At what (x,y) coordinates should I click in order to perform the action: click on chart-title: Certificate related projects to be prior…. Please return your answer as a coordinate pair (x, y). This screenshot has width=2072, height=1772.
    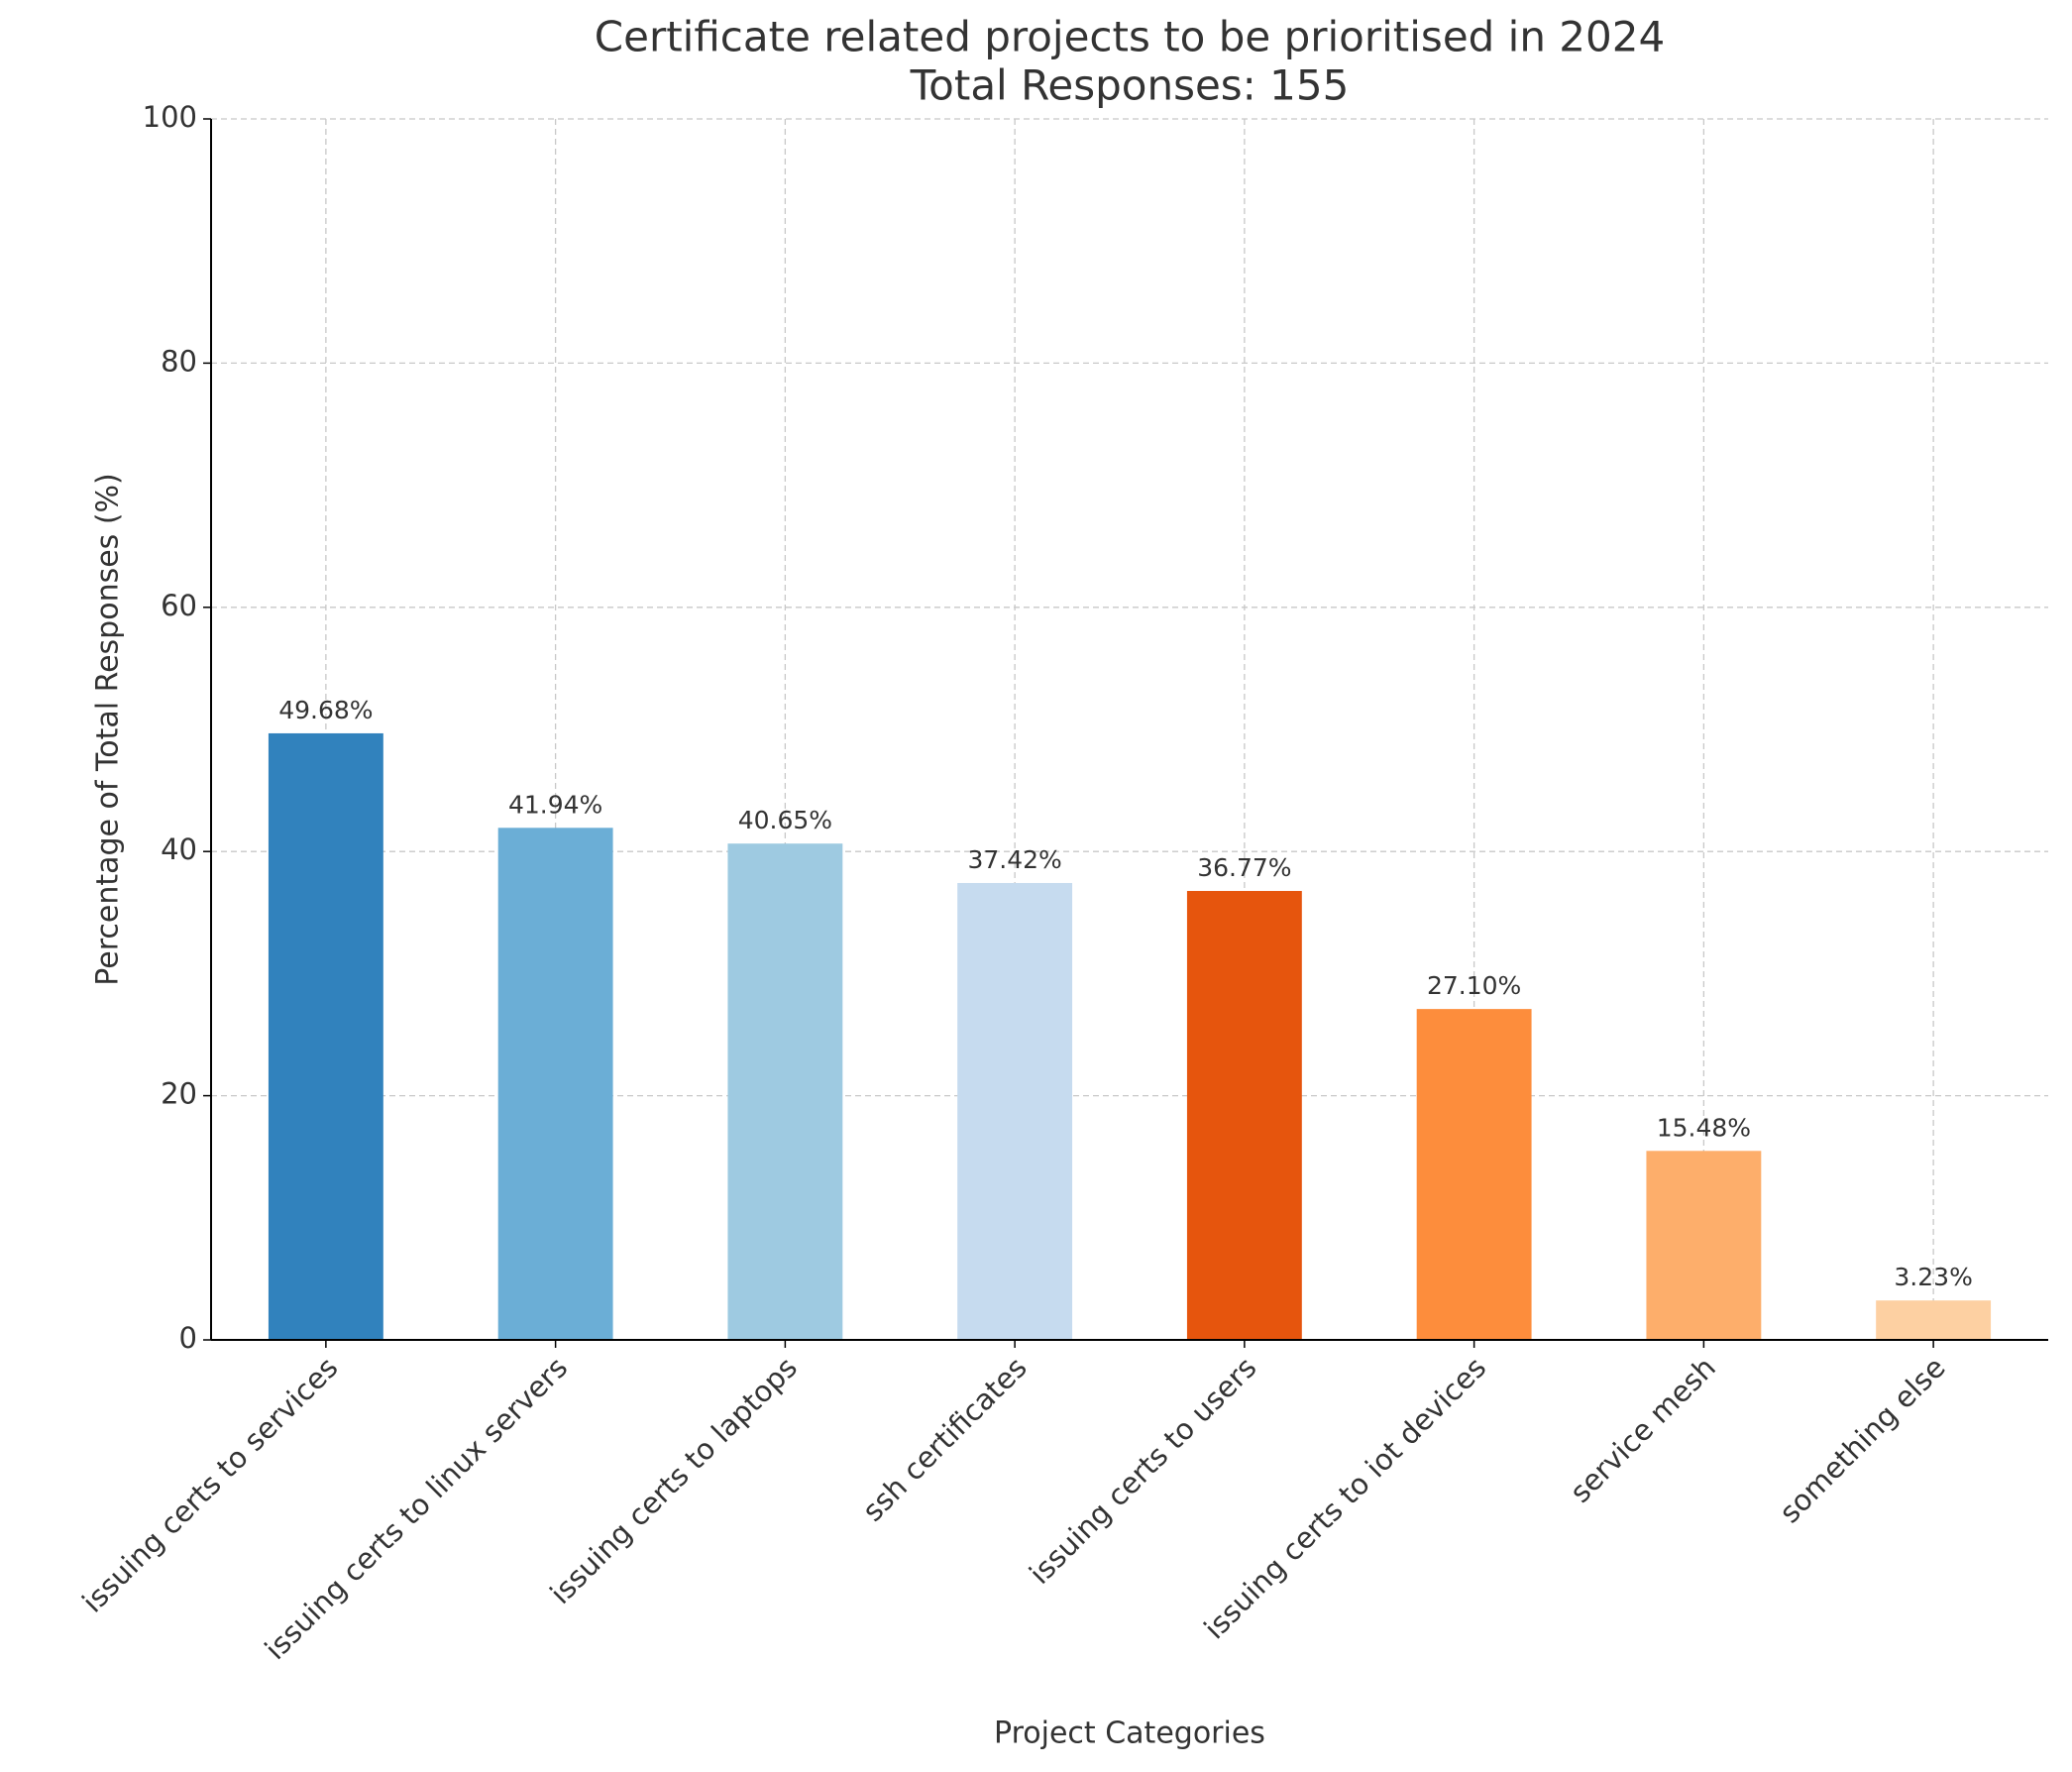
    Looking at the image, I should click on (1130, 37).